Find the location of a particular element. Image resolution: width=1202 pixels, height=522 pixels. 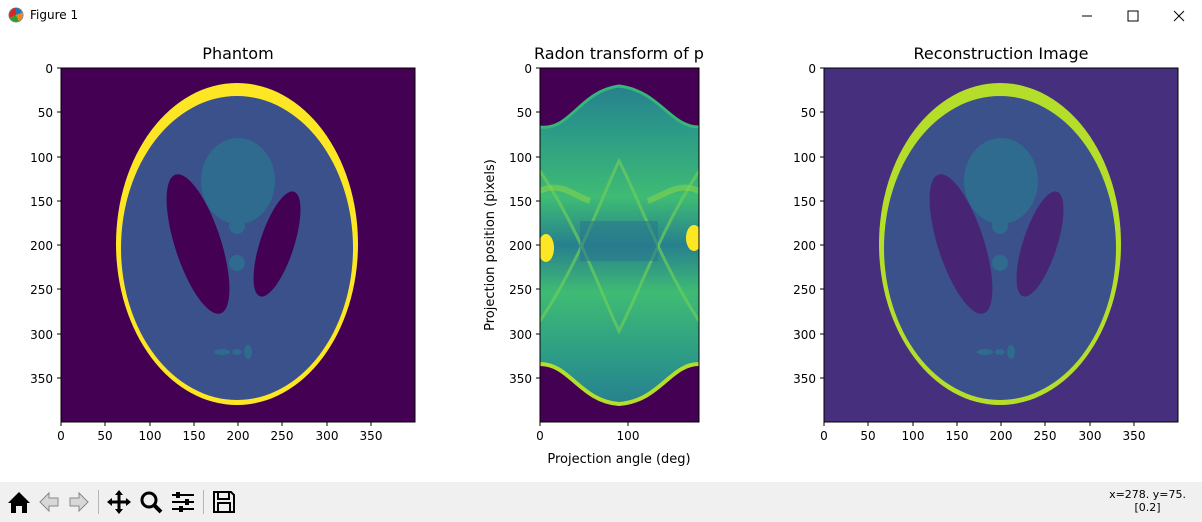

forward-button is located at coordinates (79, 502).